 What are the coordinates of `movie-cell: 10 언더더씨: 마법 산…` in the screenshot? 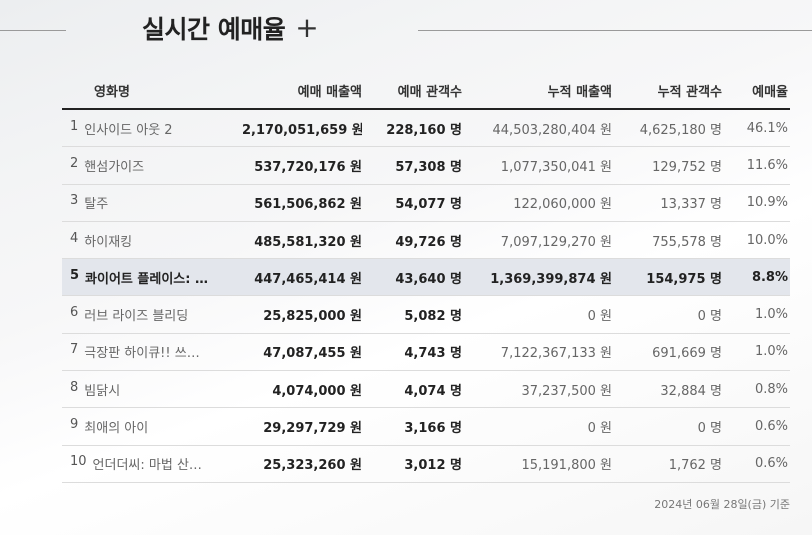 It's located at (152, 463).